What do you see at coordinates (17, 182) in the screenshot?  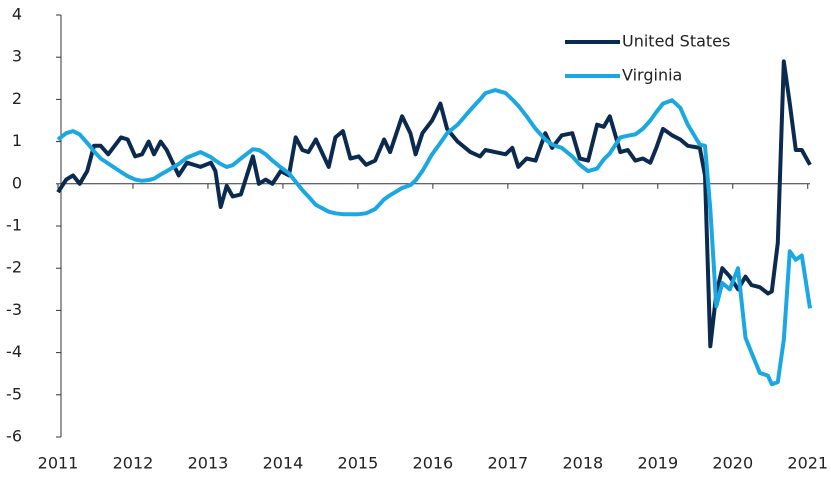 I see `y-tick-label: 0` at bounding box center [17, 182].